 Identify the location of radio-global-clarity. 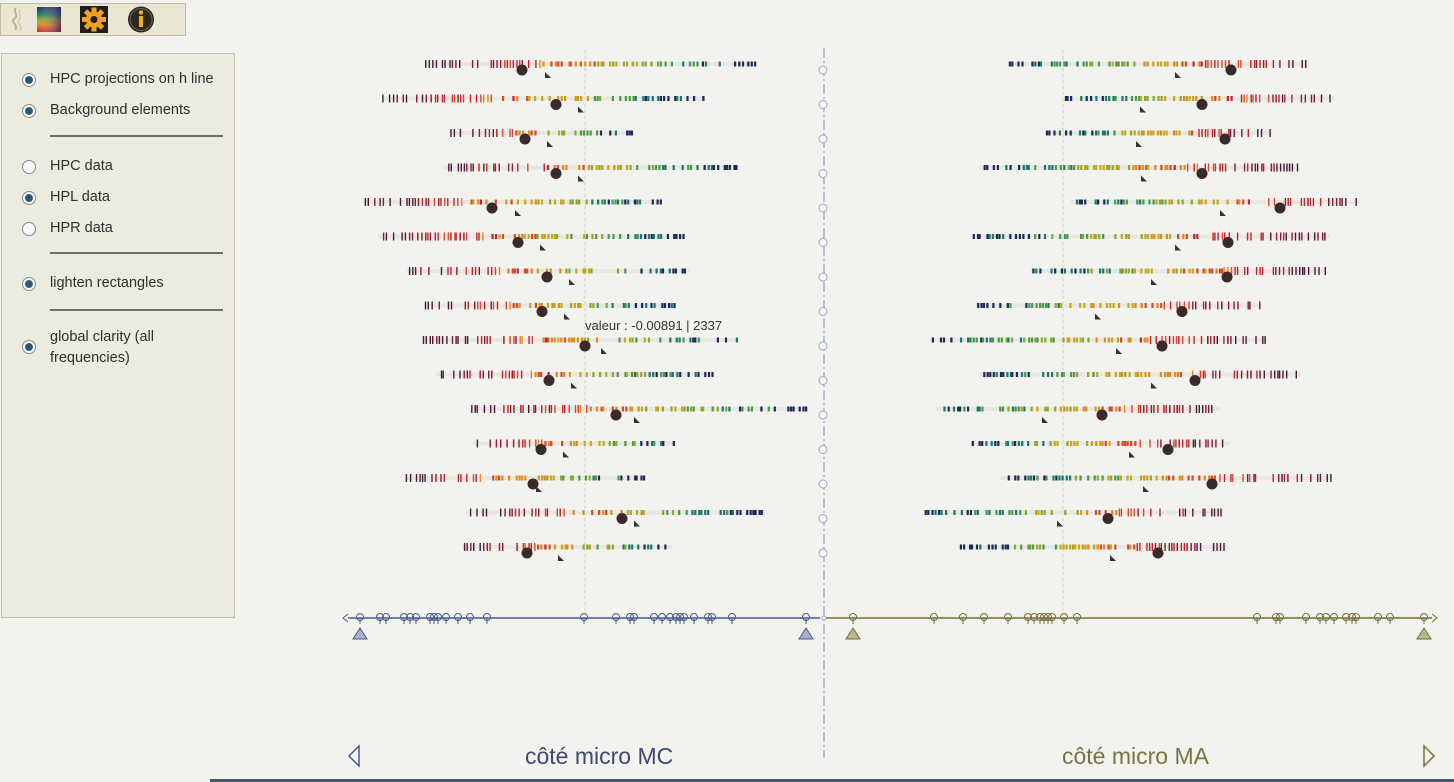
(29, 347).